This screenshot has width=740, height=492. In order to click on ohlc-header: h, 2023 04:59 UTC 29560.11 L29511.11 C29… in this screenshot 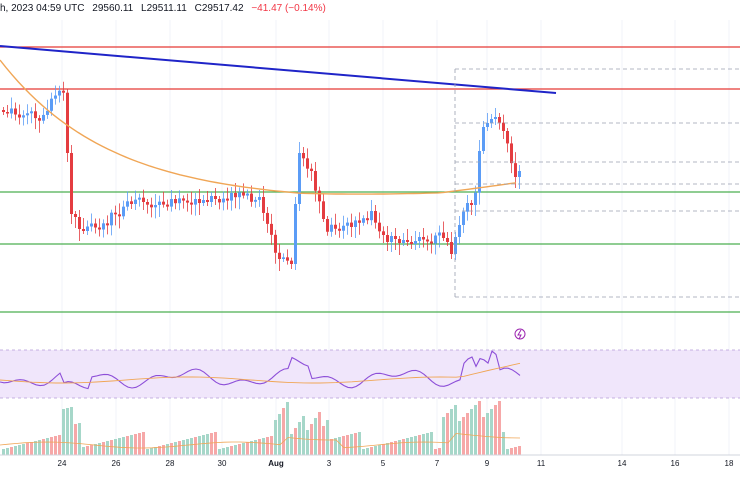, I will do `click(165, 8)`.